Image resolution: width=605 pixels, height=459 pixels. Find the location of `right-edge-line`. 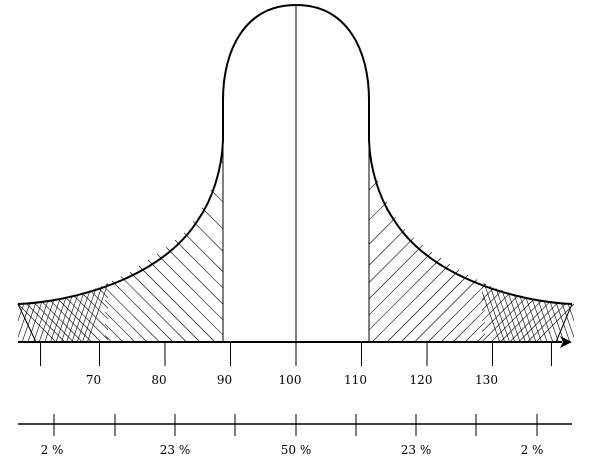

right-edge-line is located at coordinates (564, 323).